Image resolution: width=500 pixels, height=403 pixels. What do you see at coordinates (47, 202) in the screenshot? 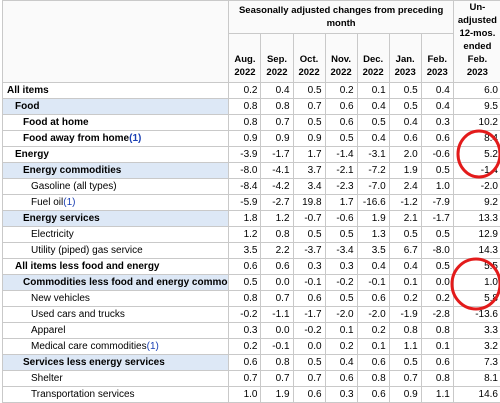
I see `row-label: Fuel oil` at bounding box center [47, 202].